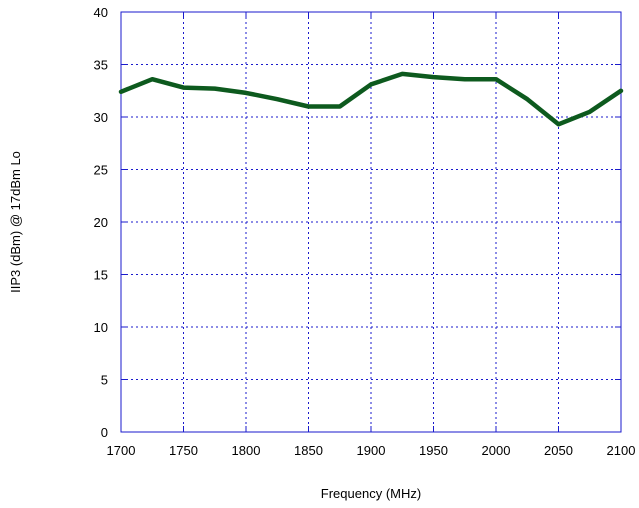 Image resolution: width=639 pixels, height=508 pixels. Describe the element at coordinates (558, 450) in the screenshot. I see `x-tick-label: 2050` at that location.